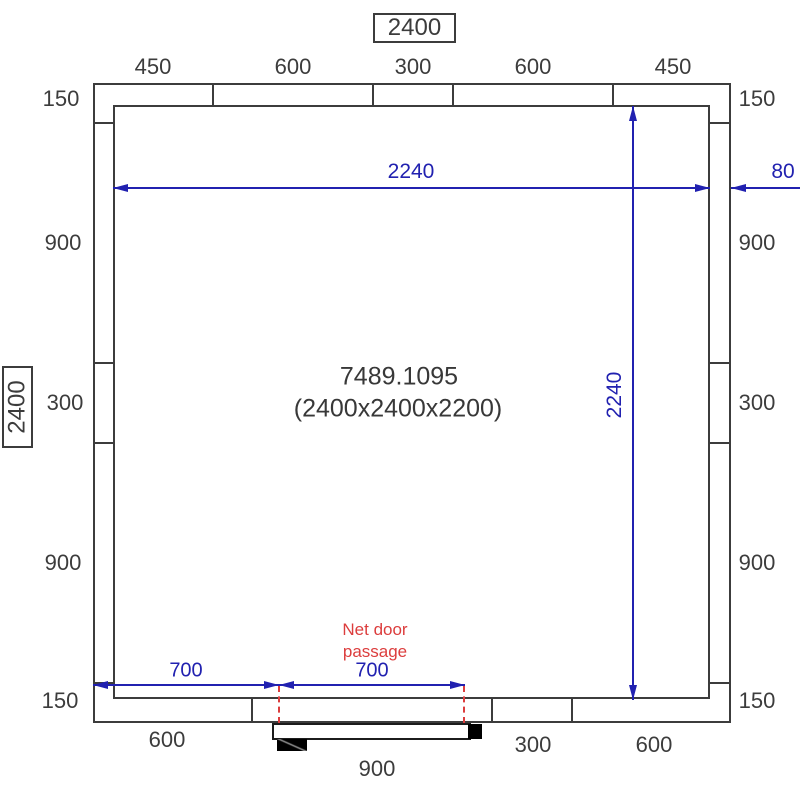 The width and height of the screenshot is (800, 800). What do you see at coordinates (533, 66) in the screenshot?
I see `panel-label-top-4: 600` at bounding box center [533, 66].